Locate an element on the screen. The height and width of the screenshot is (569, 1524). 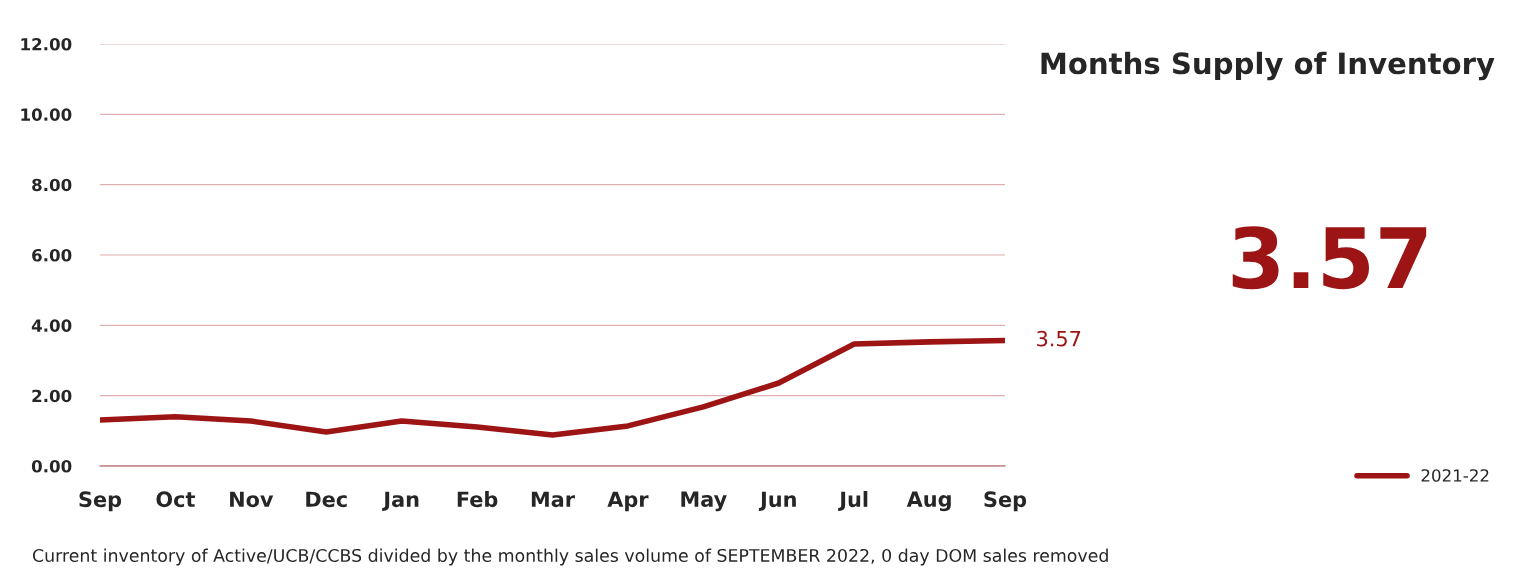
y-tick-label: 0.00 is located at coordinates (51, 466).